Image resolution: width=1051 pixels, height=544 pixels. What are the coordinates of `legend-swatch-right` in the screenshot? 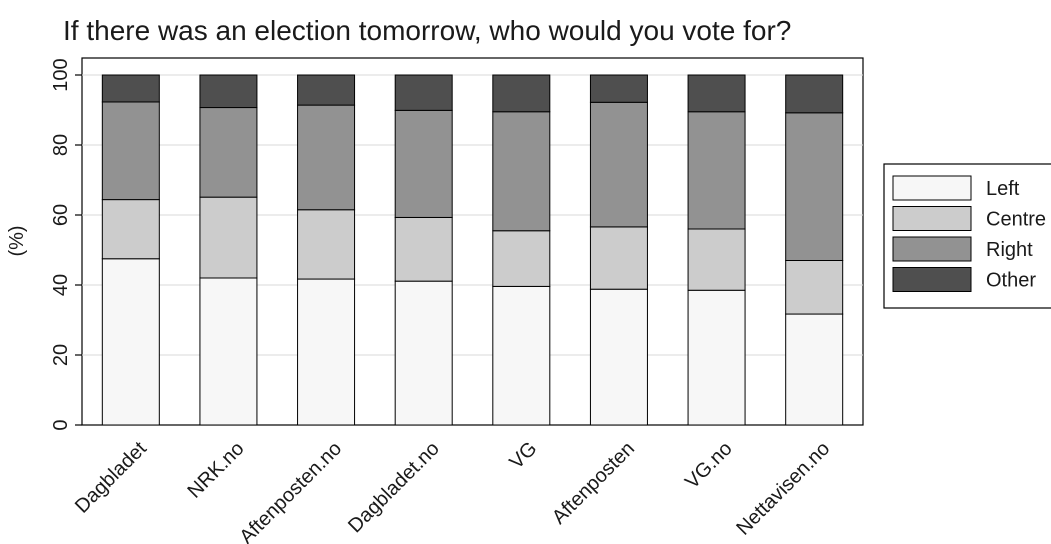 It's located at (932, 249).